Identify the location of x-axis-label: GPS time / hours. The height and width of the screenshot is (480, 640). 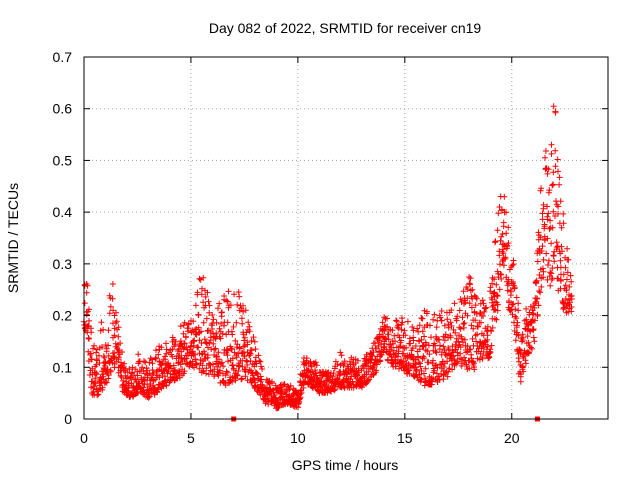
(345, 465).